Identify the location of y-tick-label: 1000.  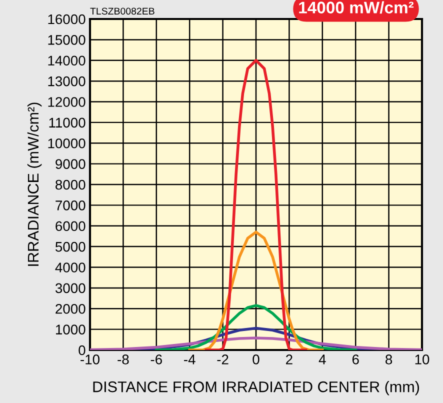
(71, 329).